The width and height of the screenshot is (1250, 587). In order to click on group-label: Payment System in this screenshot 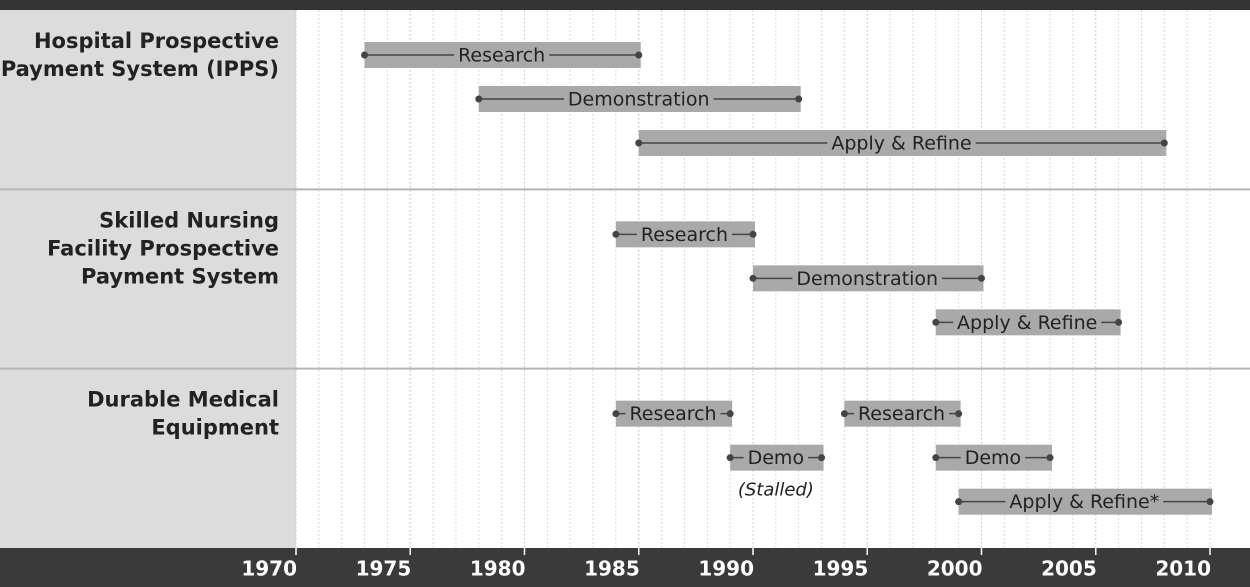, I will do `click(180, 276)`.